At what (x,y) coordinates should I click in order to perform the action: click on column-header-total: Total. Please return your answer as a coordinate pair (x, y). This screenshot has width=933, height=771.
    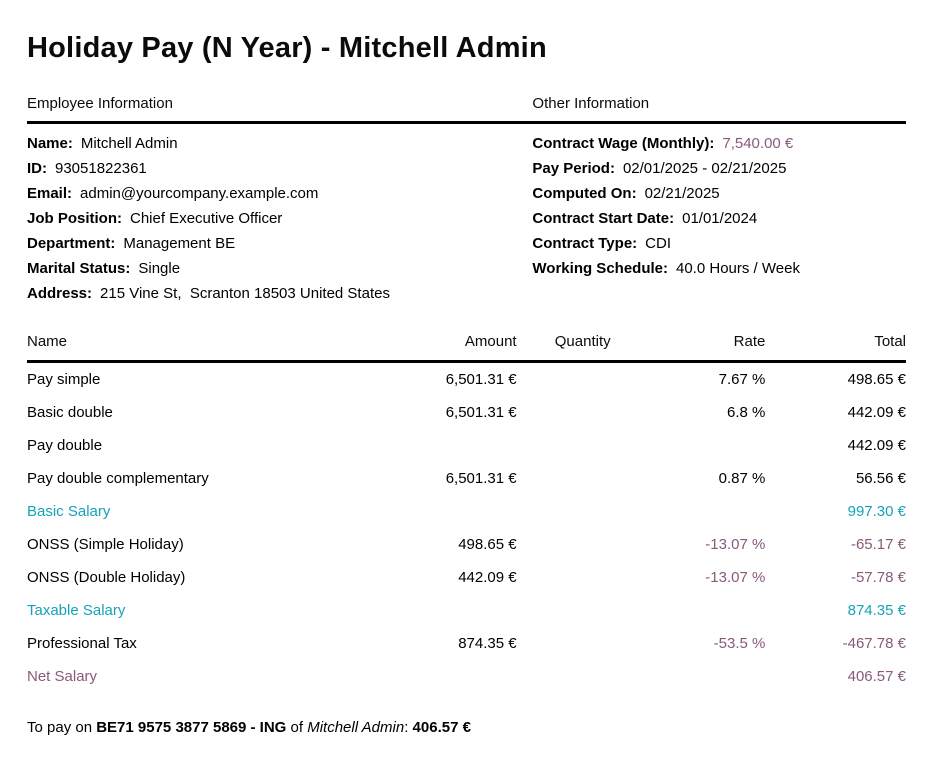
    Looking at the image, I should click on (835, 348).